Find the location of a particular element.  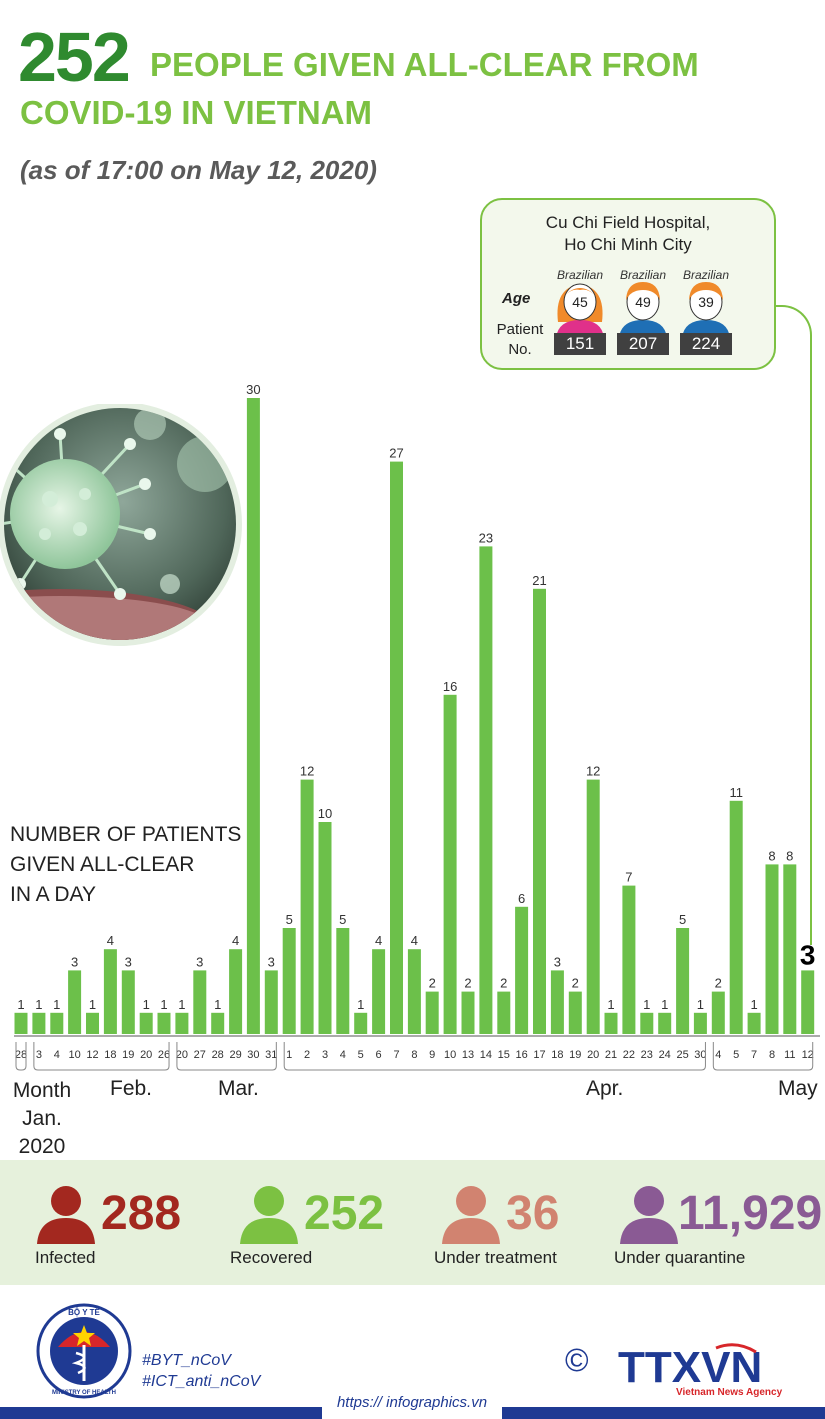

chart-title-line: GIVEN ALL-CLEAR is located at coordinates (102, 864).